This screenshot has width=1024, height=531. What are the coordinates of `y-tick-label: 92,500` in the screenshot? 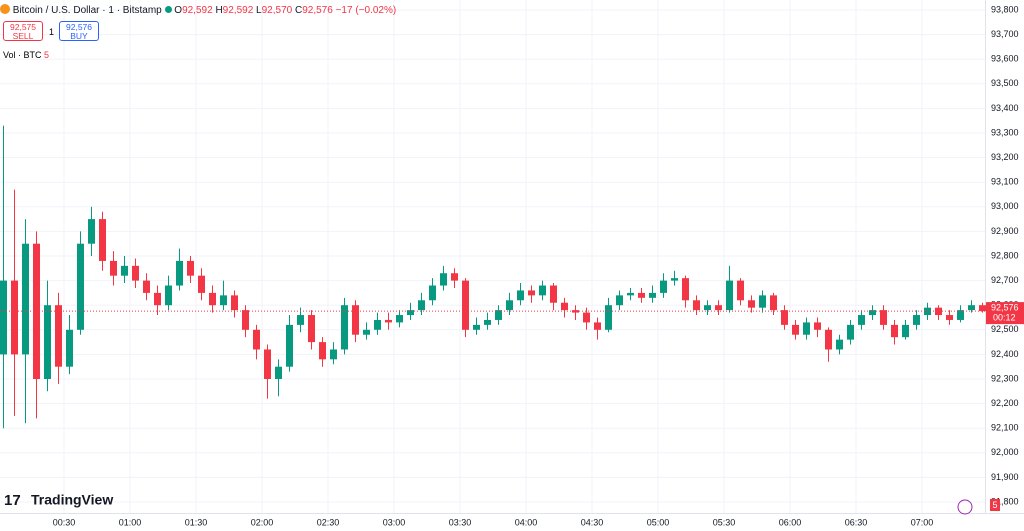 It's located at (1005, 329).